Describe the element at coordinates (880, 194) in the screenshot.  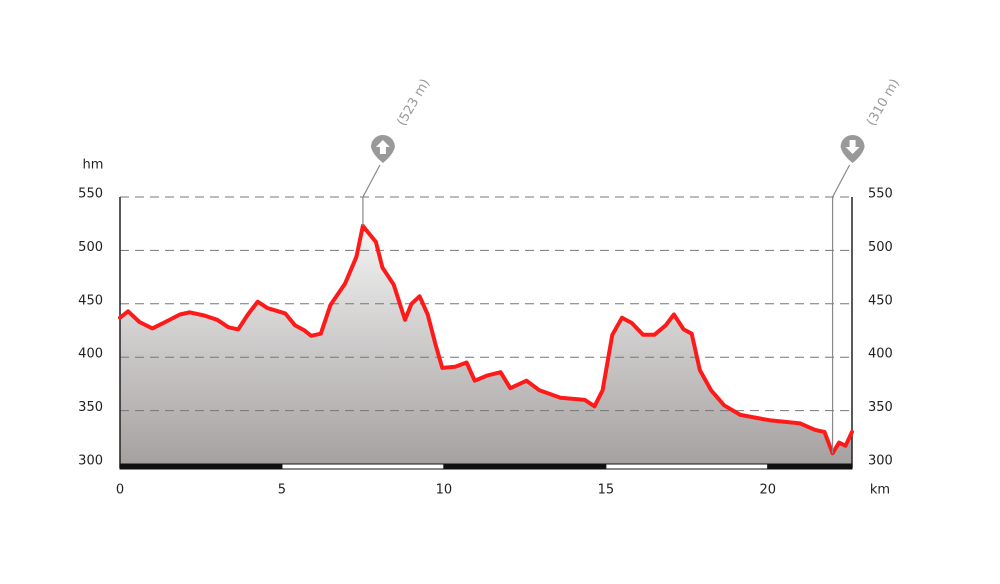
I see `y2-tick-label: 550` at that location.